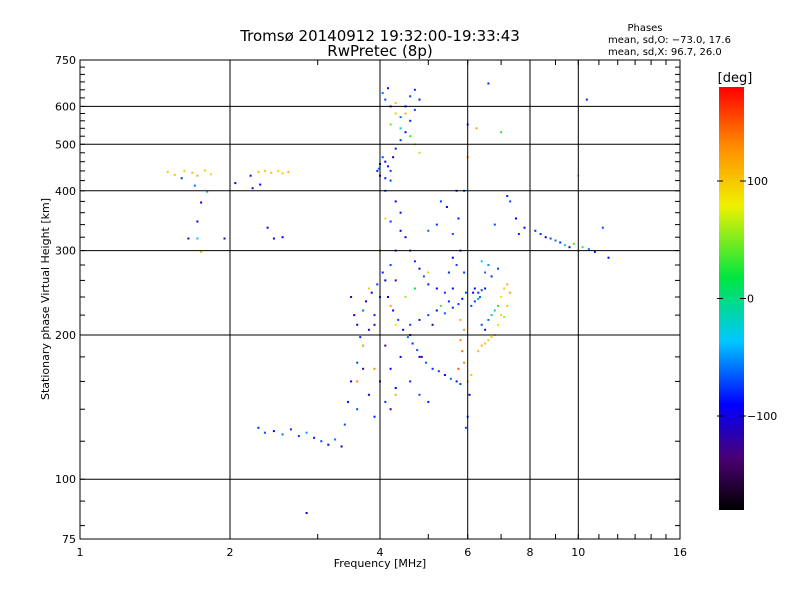 Image resolution: width=800 pixels, height=600 pixels. What do you see at coordinates (65, 251) in the screenshot?
I see `y-tick-label: 300` at bounding box center [65, 251].